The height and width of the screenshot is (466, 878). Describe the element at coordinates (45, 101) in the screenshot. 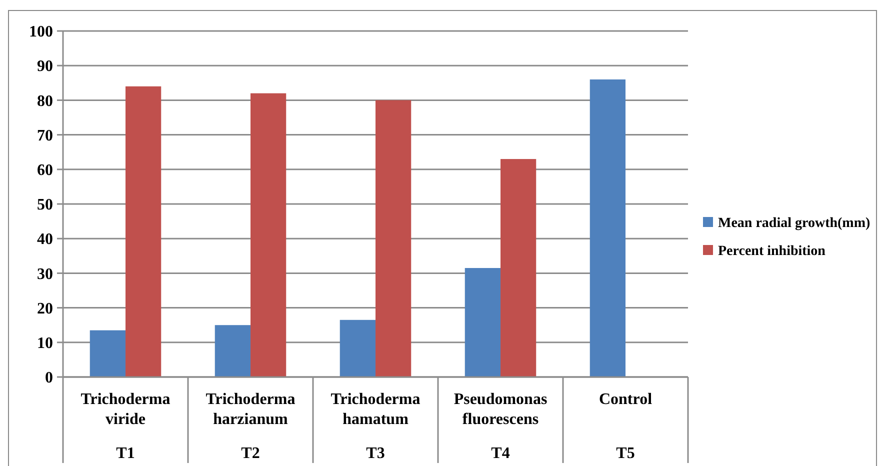

I see `y-tick-label: 80` at that location.